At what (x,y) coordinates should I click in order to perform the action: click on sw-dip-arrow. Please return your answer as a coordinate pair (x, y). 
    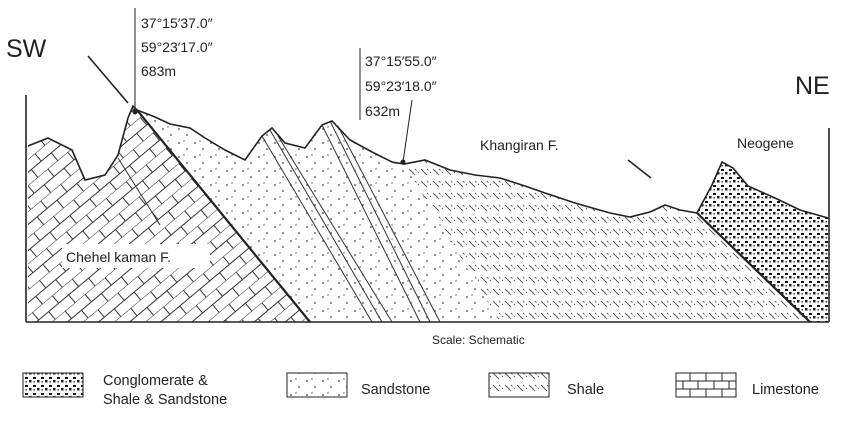
    Looking at the image, I should click on (108, 79).